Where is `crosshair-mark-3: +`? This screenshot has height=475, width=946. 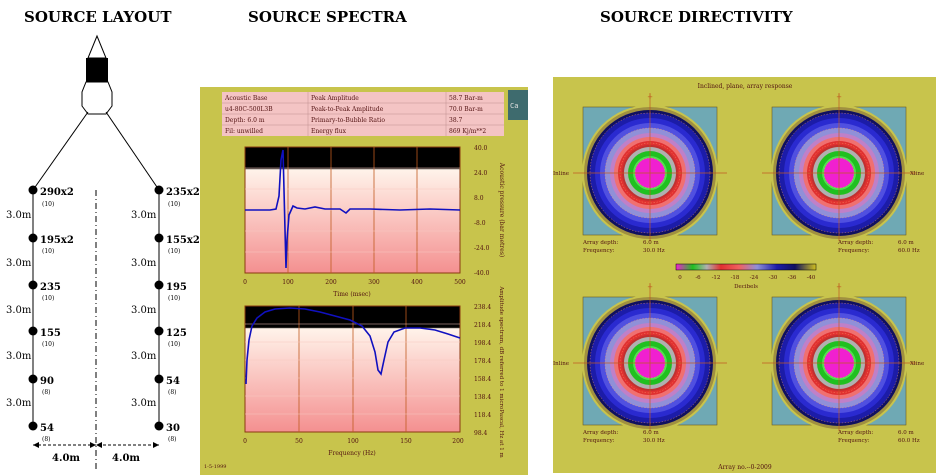
crosshair-mark-3: + is located at coordinates (839, 287).